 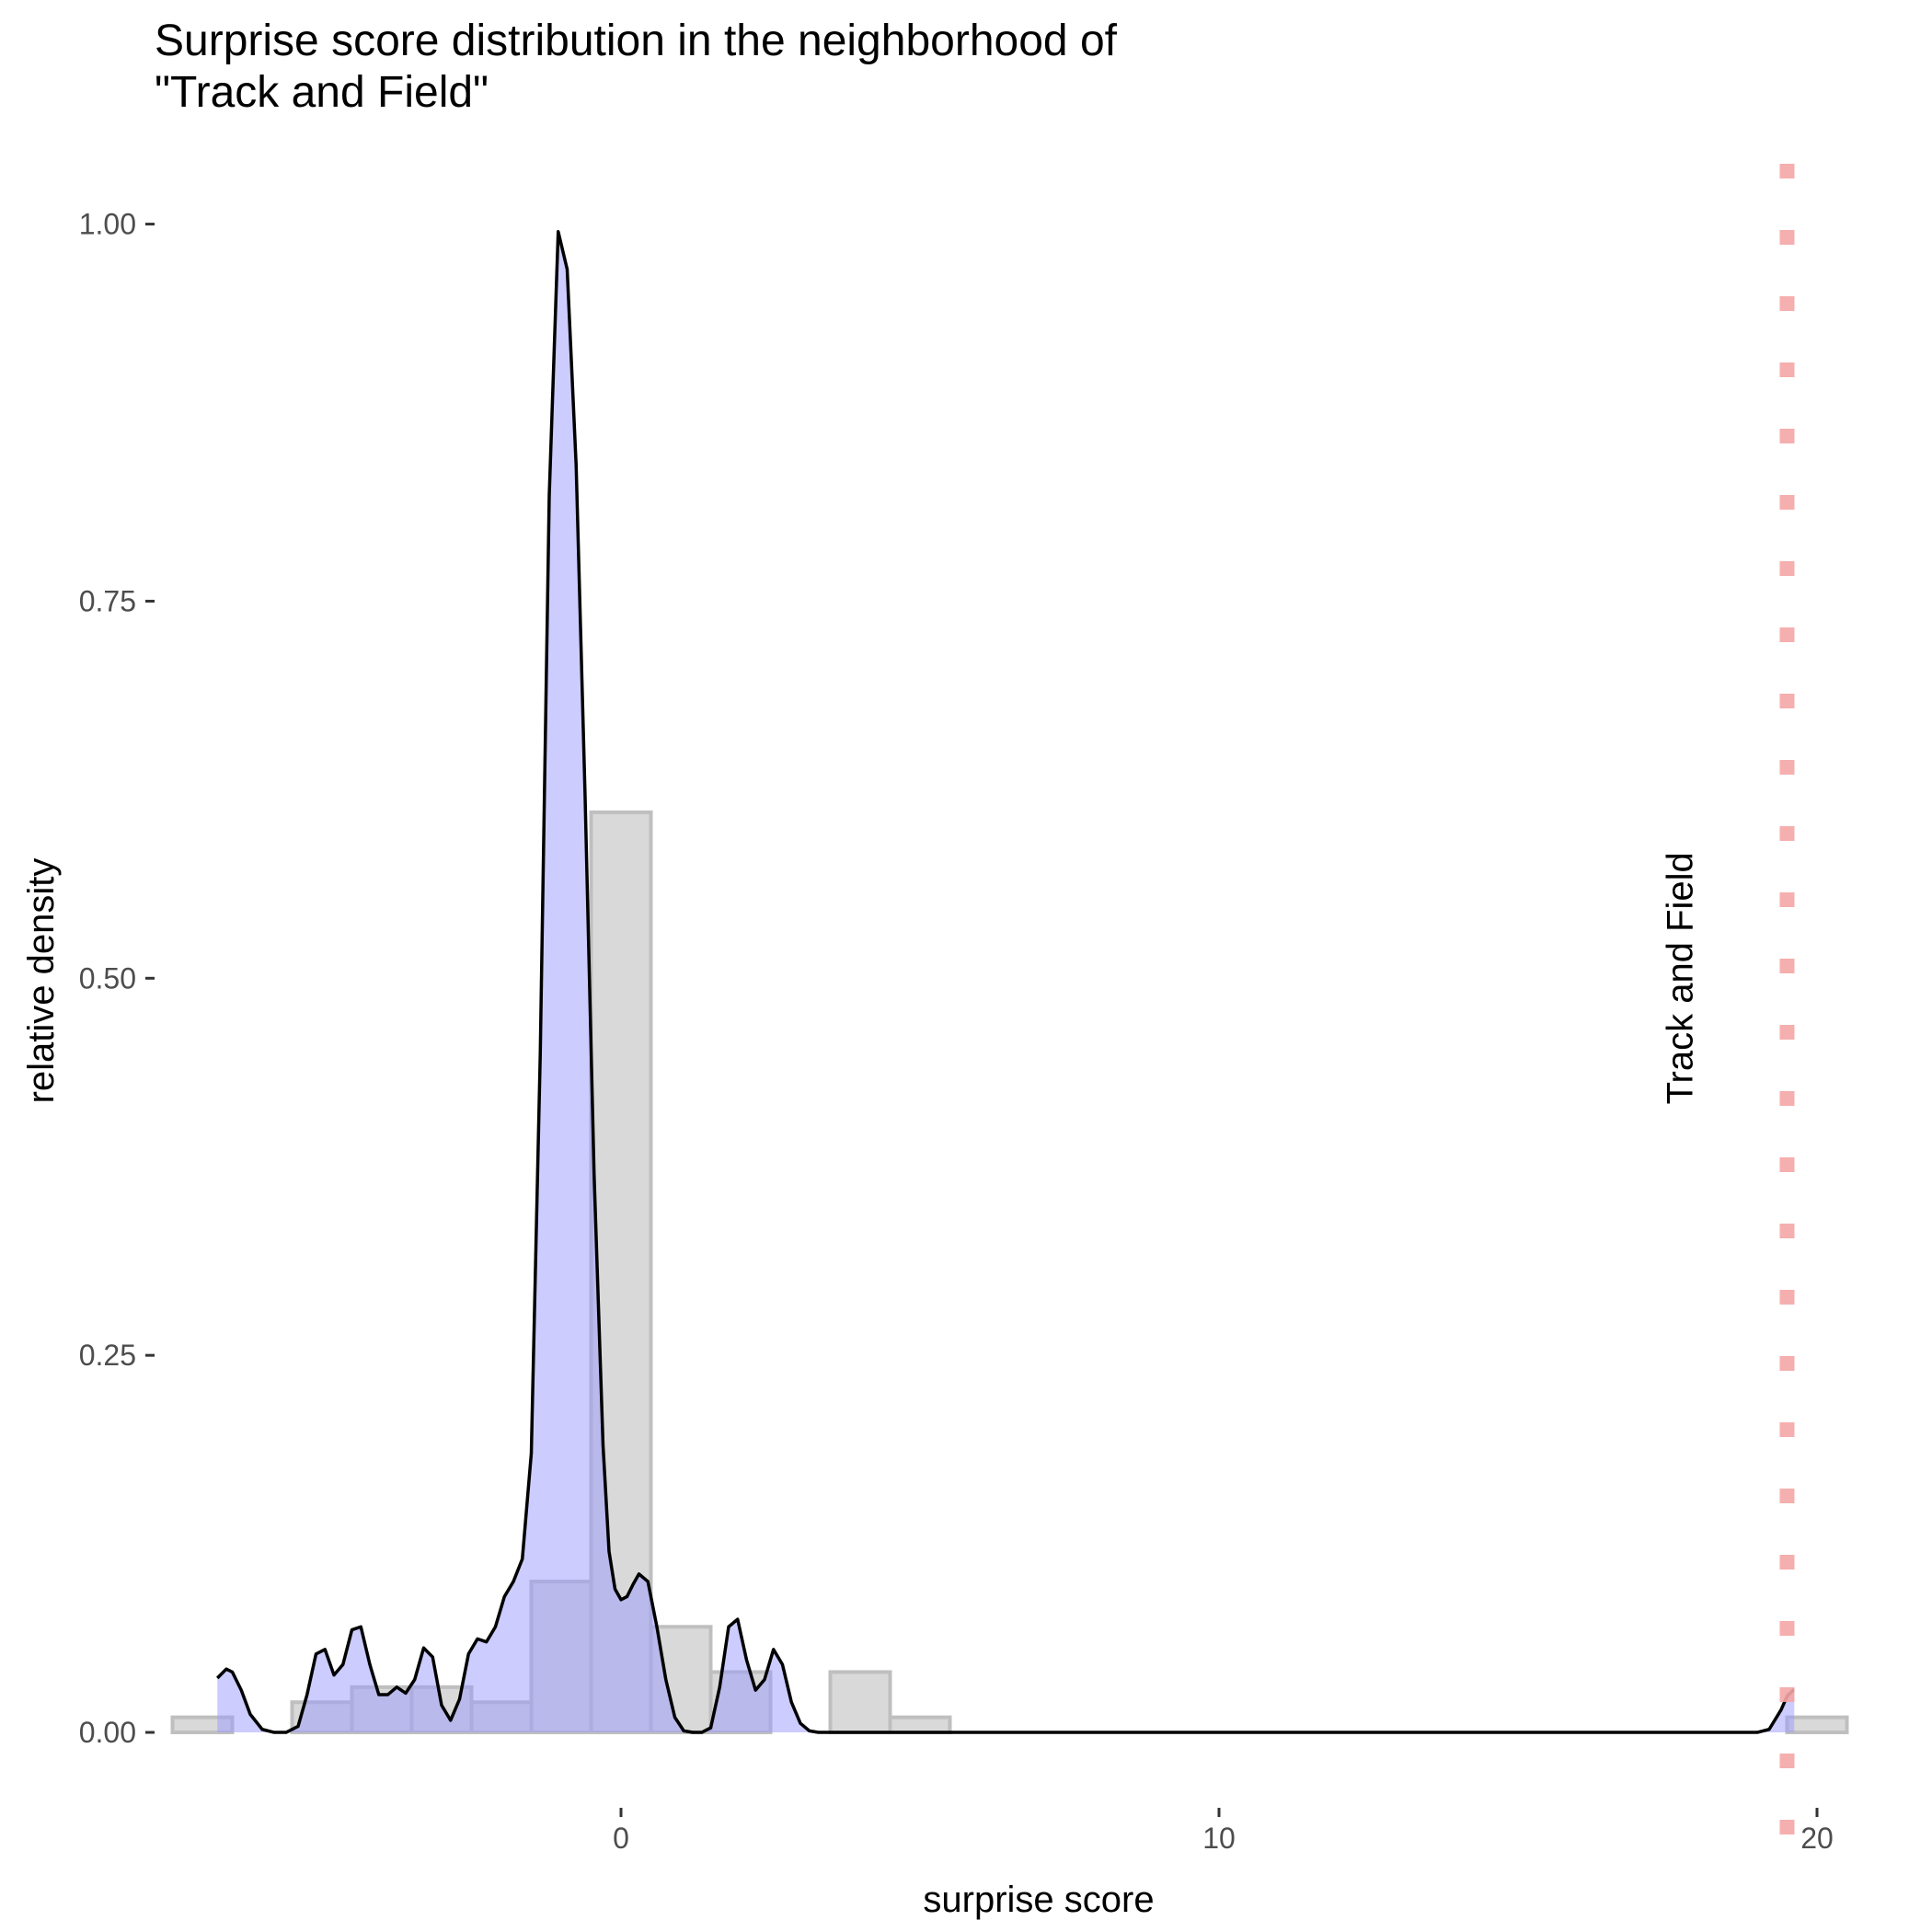 What do you see at coordinates (41, 981) in the screenshot?
I see `y-axis-label: relative density` at bounding box center [41, 981].